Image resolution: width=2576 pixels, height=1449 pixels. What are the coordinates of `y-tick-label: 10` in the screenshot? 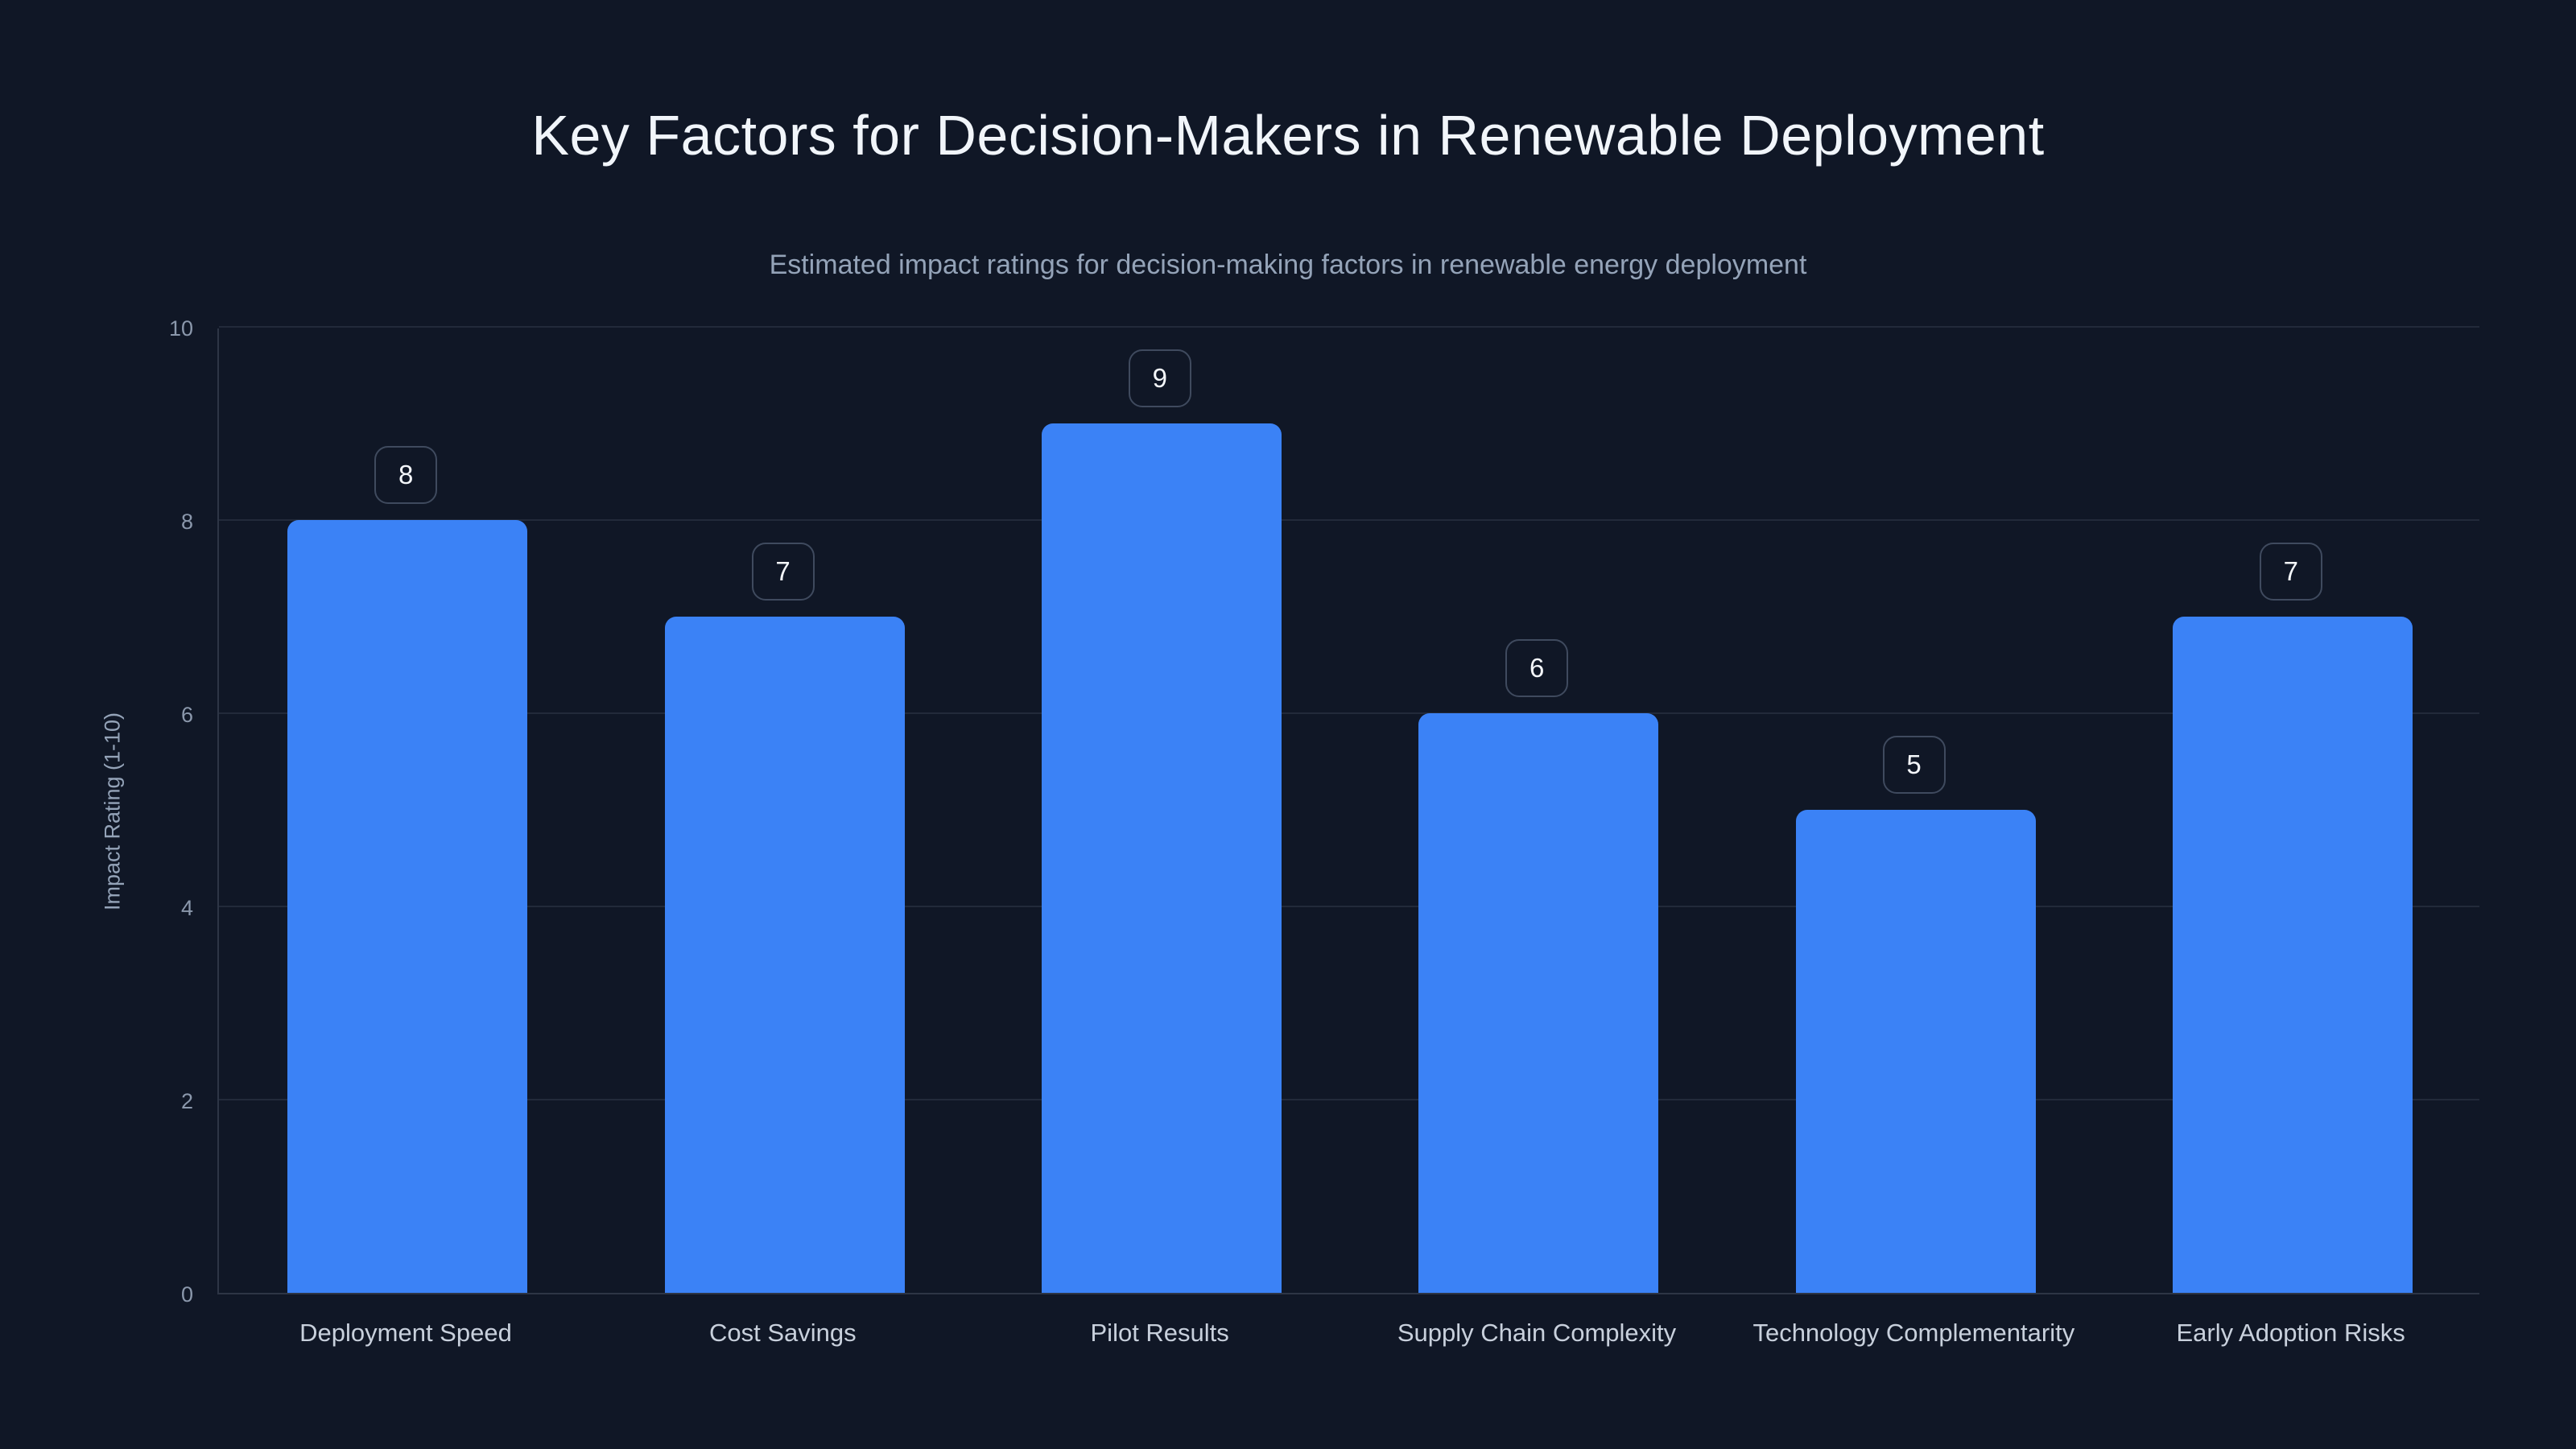 It's located at (180, 328).